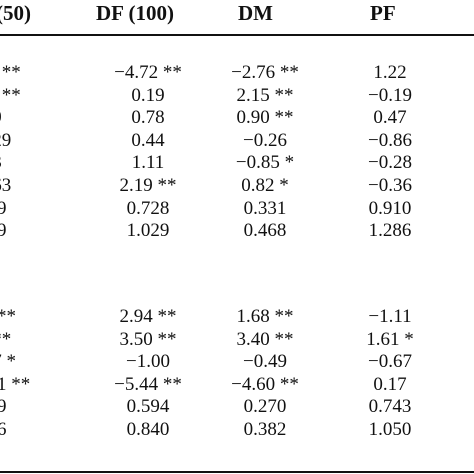  I want to click on cell-col-50: 68 **, so click(10, 95).